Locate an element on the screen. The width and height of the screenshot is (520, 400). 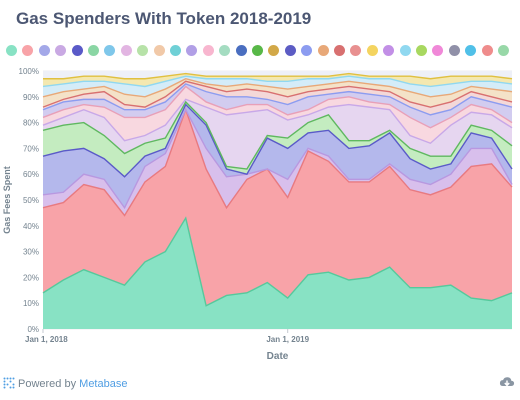
x-tick-label: Jan 1, 2018 is located at coordinates (46, 339).